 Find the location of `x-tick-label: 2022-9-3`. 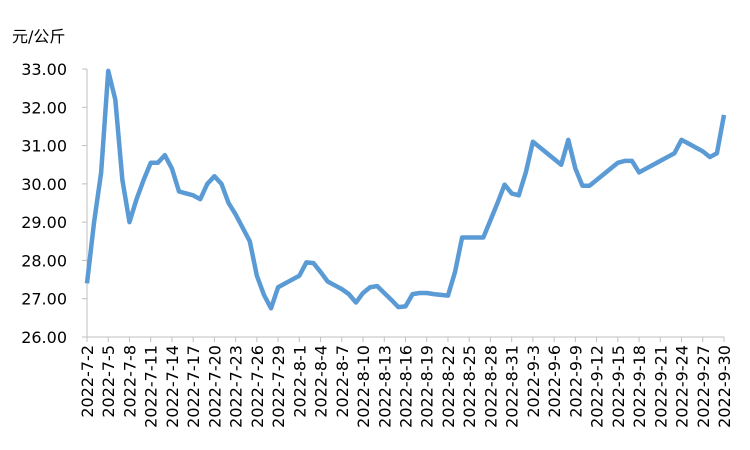

x-tick-label: 2022-9-3 is located at coordinates (533, 381).